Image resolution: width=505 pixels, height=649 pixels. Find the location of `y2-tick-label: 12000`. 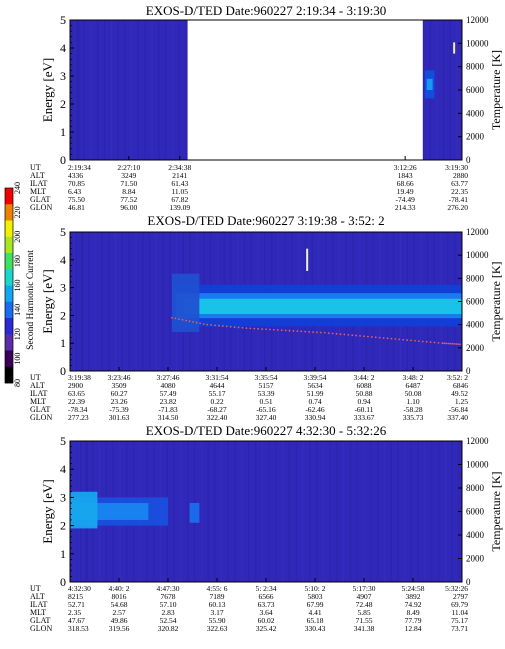

y2-tick-label: 12000 is located at coordinates (477, 20).